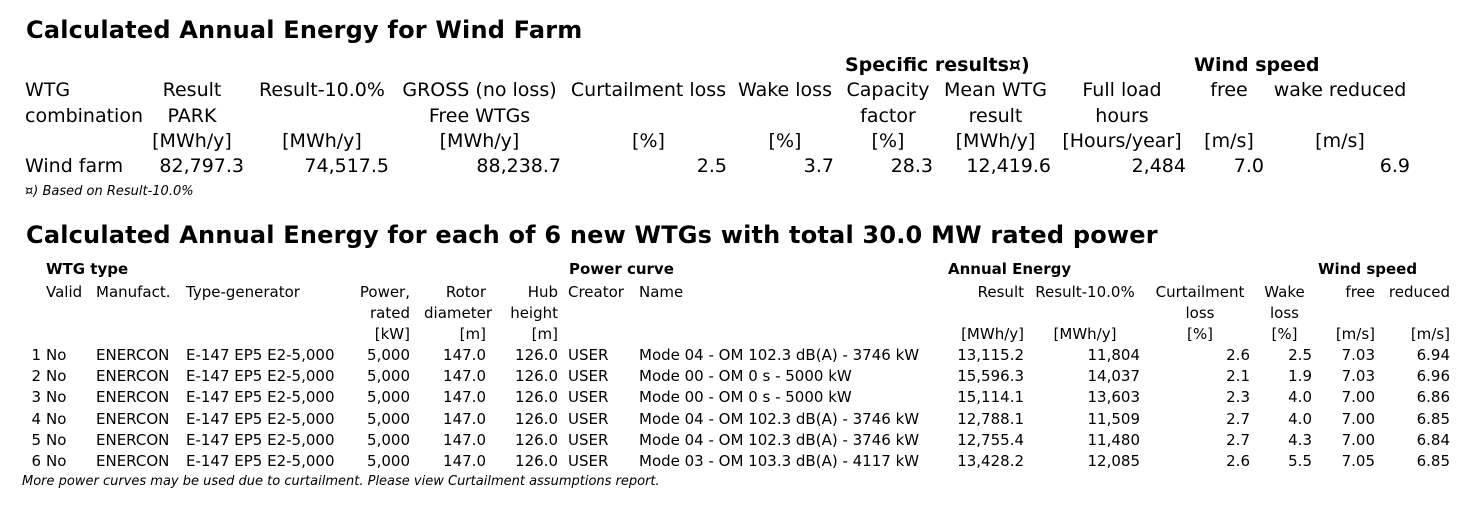  What do you see at coordinates (1300, 376) in the screenshot?
I see `wtg-cell: 1.9` at bounding box center [1300, 376].